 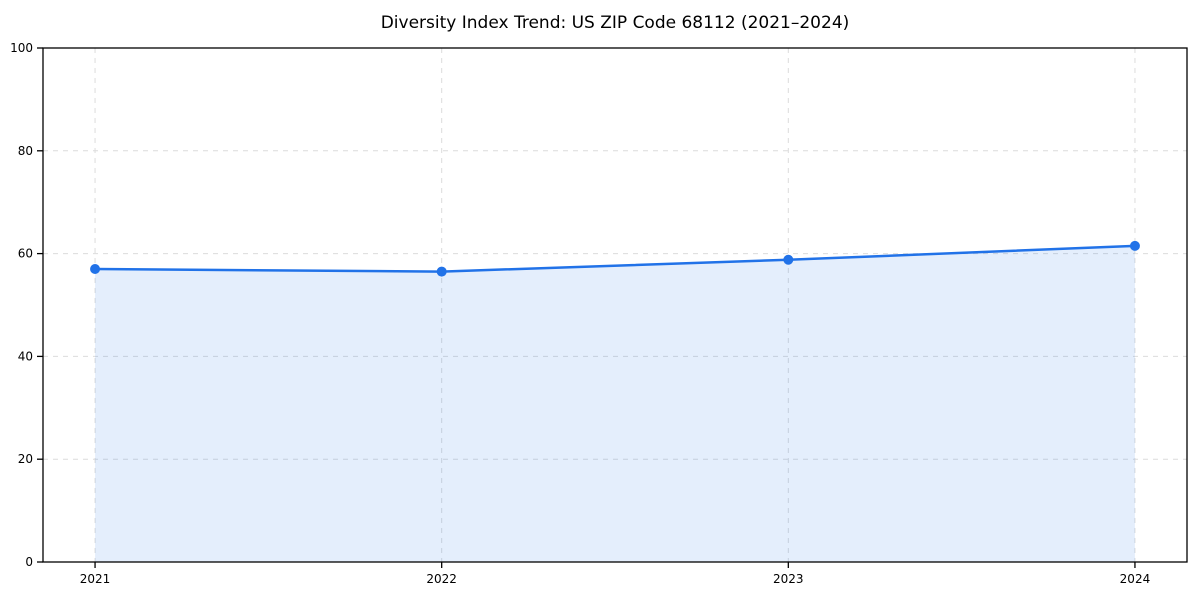 What do you see at coordinates (25, 151) in the screenshot?
I see `y-tick-label: 80` at bounding box center [25, 151].